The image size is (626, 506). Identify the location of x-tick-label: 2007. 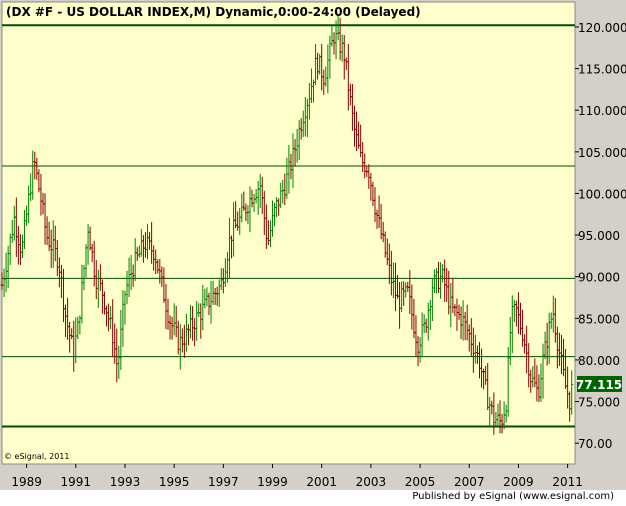
(469, 482).